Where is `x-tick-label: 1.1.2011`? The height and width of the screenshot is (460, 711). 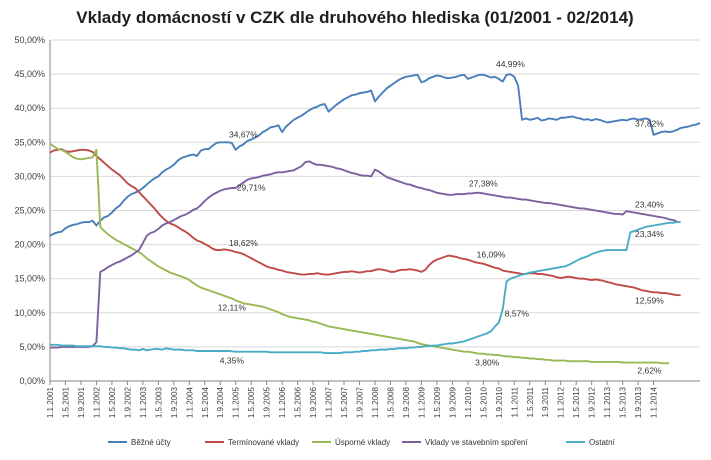 x-tick-label: 1.1.2011 is located at coordinates (514, 401).